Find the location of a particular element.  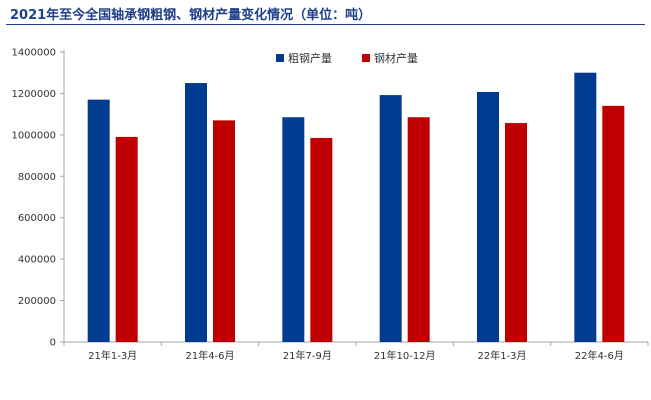

y-tick-label: 1000000 is located at coordinates (33, 135).